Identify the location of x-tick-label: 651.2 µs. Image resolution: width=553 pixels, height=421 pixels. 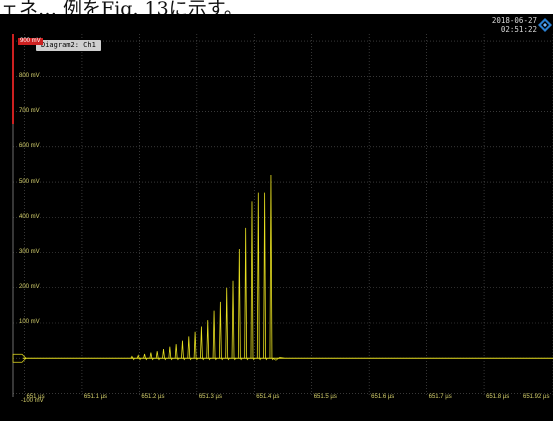
(153, 397).